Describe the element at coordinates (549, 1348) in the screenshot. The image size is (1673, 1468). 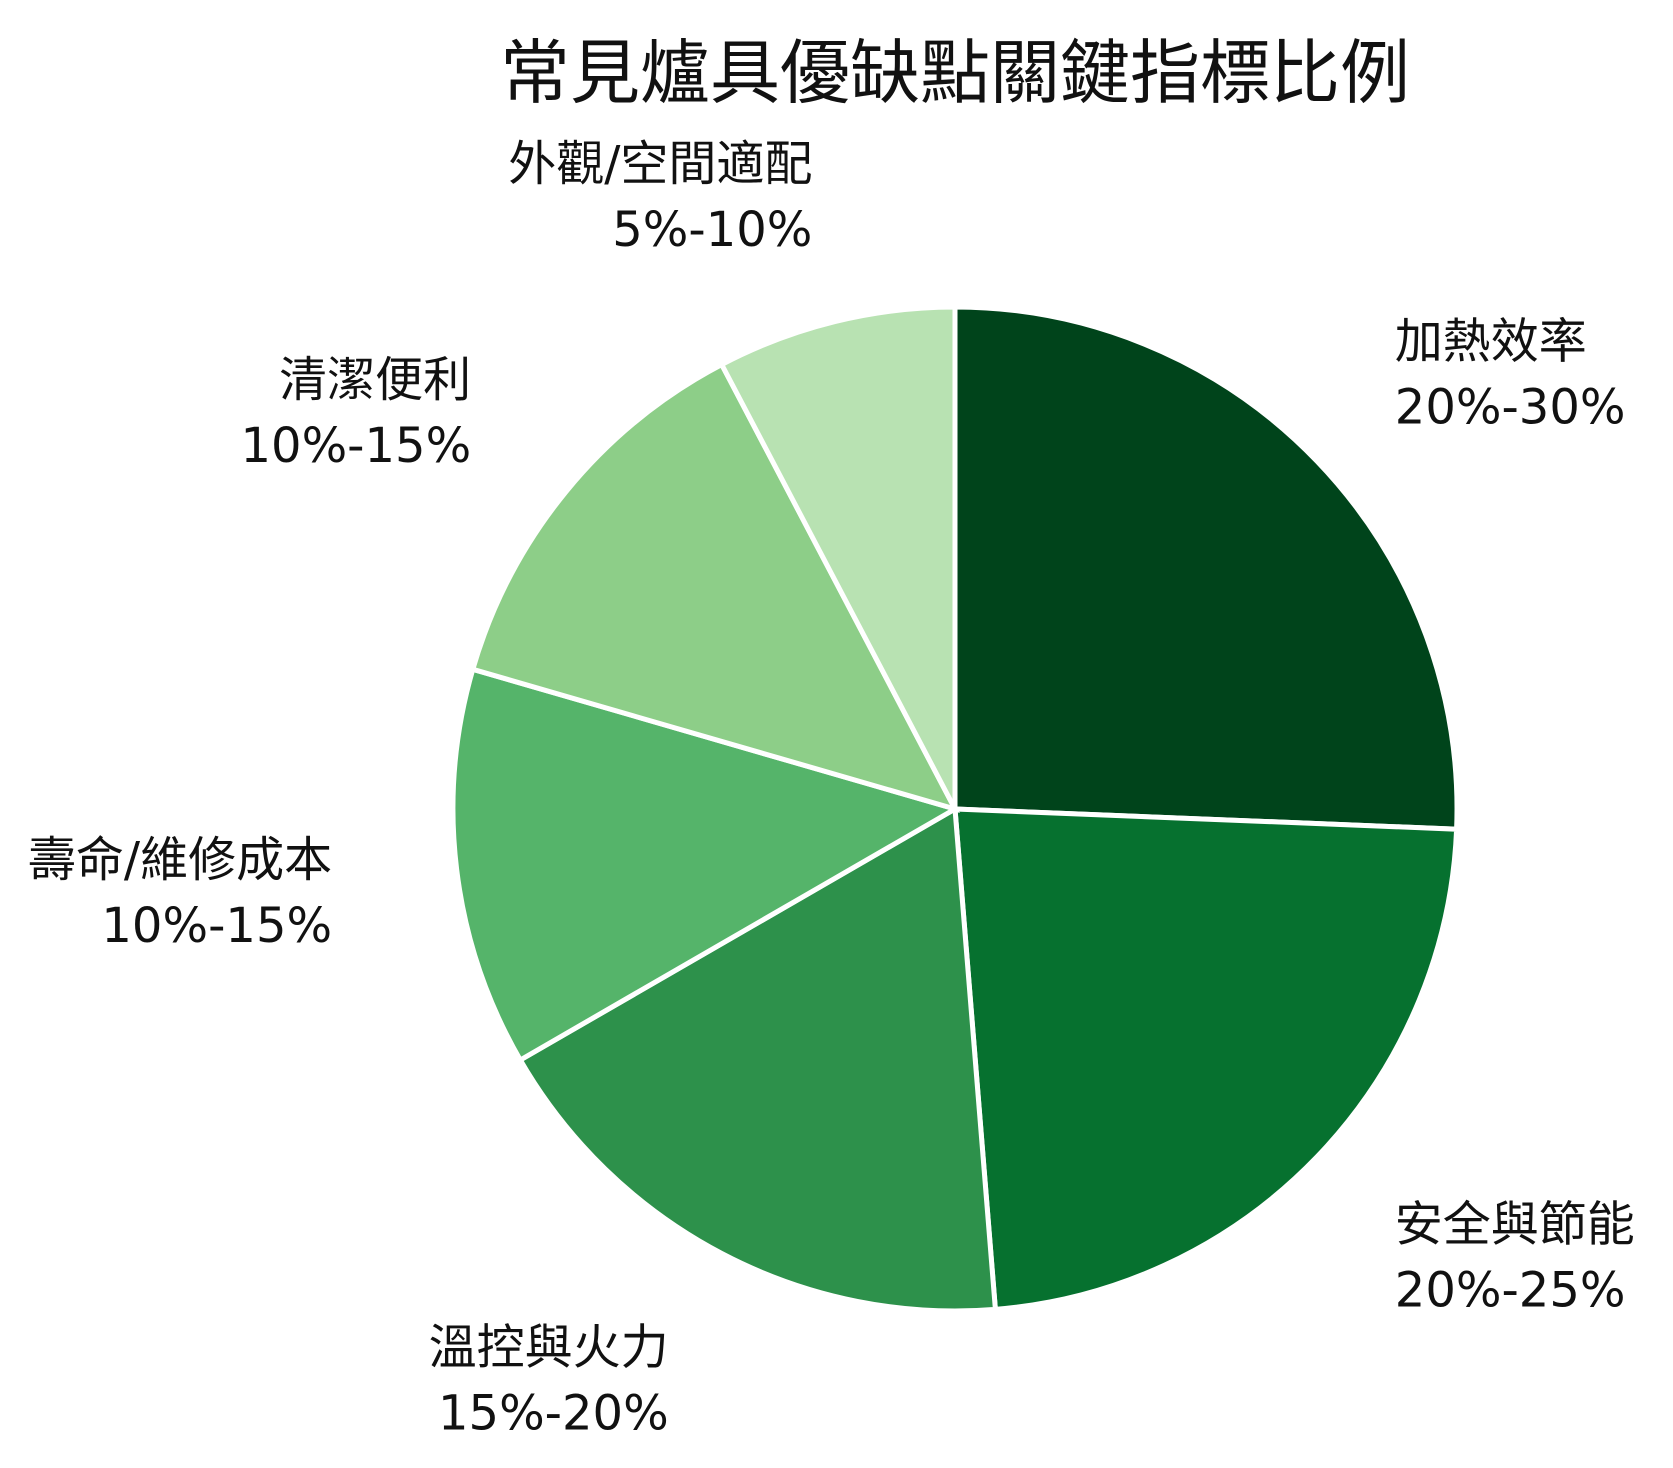
I see `slice-label: 溫控與火力` at that location.